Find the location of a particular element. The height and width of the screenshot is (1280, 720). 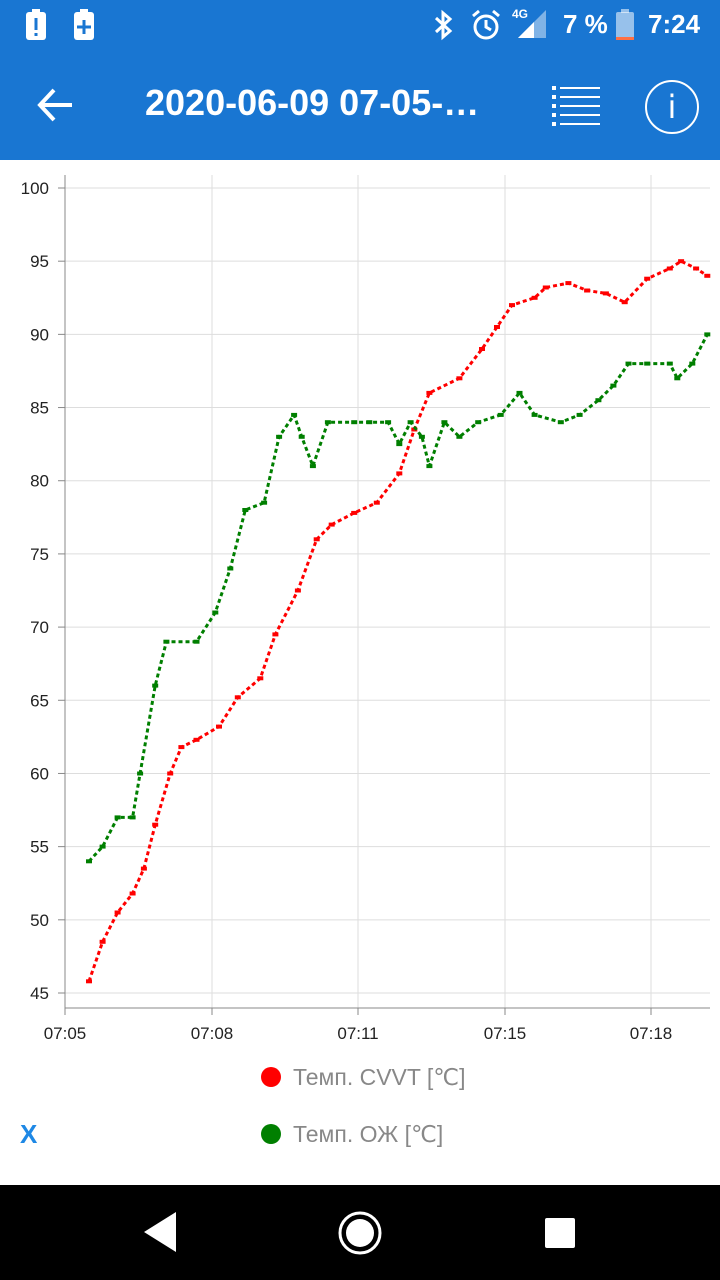

navigation-bar is located at coordinates (360, 1232).